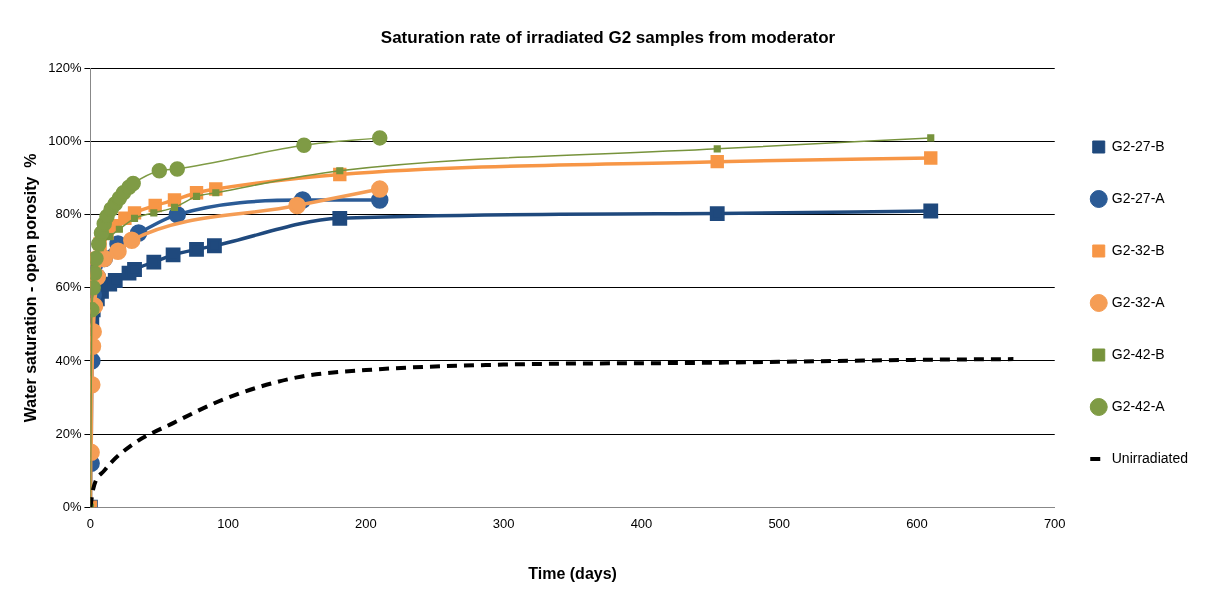 Image resolution: width=1223 pixels, height=609 pixels. What do you see at coordinates (608, 37) in the screenshot?
I see `chart-title: Saturation rate of irradiated G2 samples from moderator` at bounding box center [608, 37].